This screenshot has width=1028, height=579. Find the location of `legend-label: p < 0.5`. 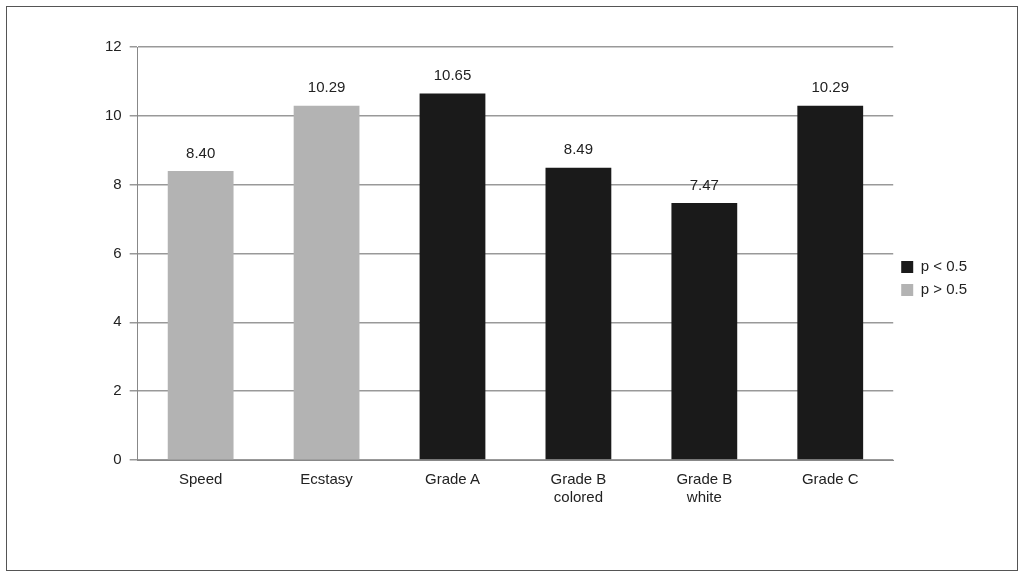

legend-label: p < 0.5 is located at coordinates (944, 266).